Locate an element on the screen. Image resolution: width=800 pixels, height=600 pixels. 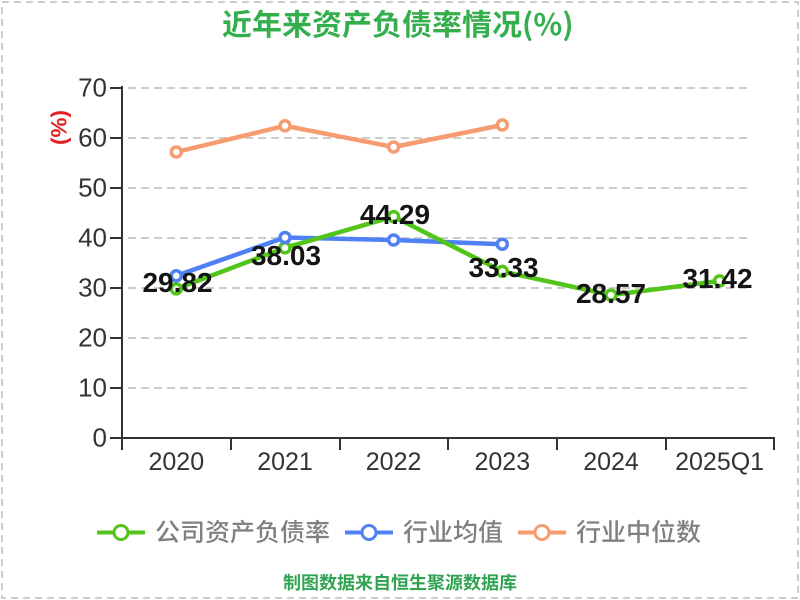
svg-text: 10 is located at coordinates (92, 388).